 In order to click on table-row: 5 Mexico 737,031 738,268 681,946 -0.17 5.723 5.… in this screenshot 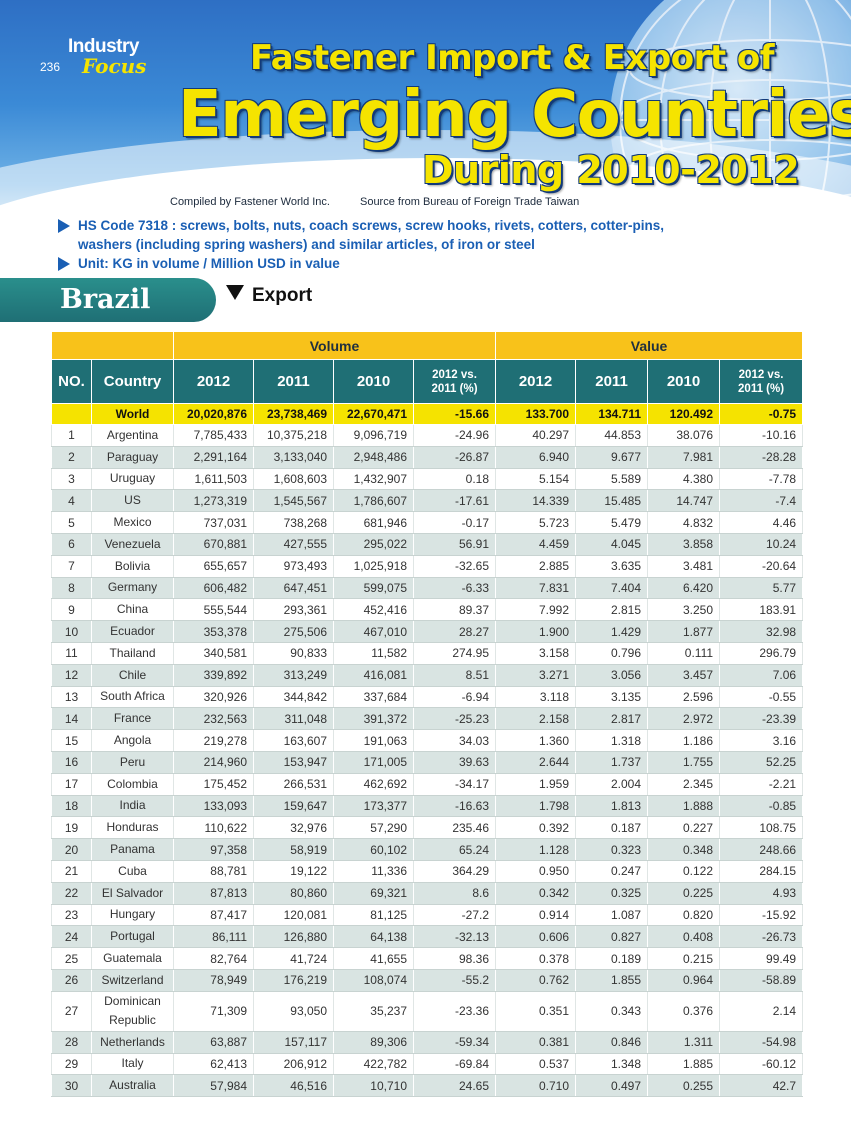, I will do `click(427, 522)`.